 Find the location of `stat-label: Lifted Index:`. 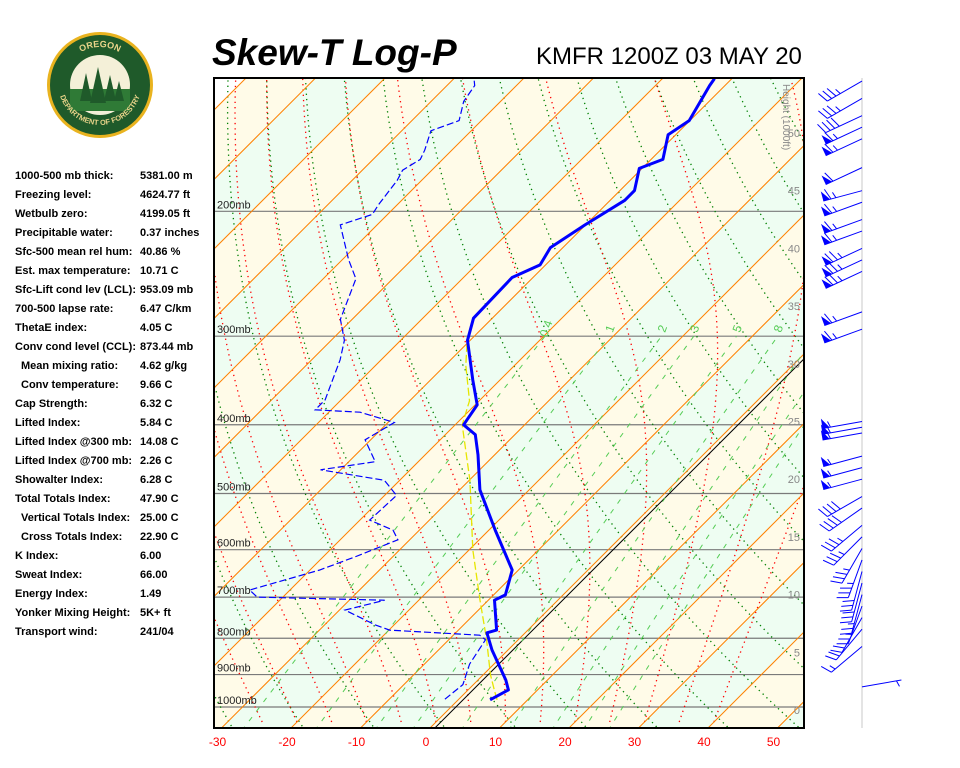

stat-label: Lifted Index: is located at coordinates (48, 423).